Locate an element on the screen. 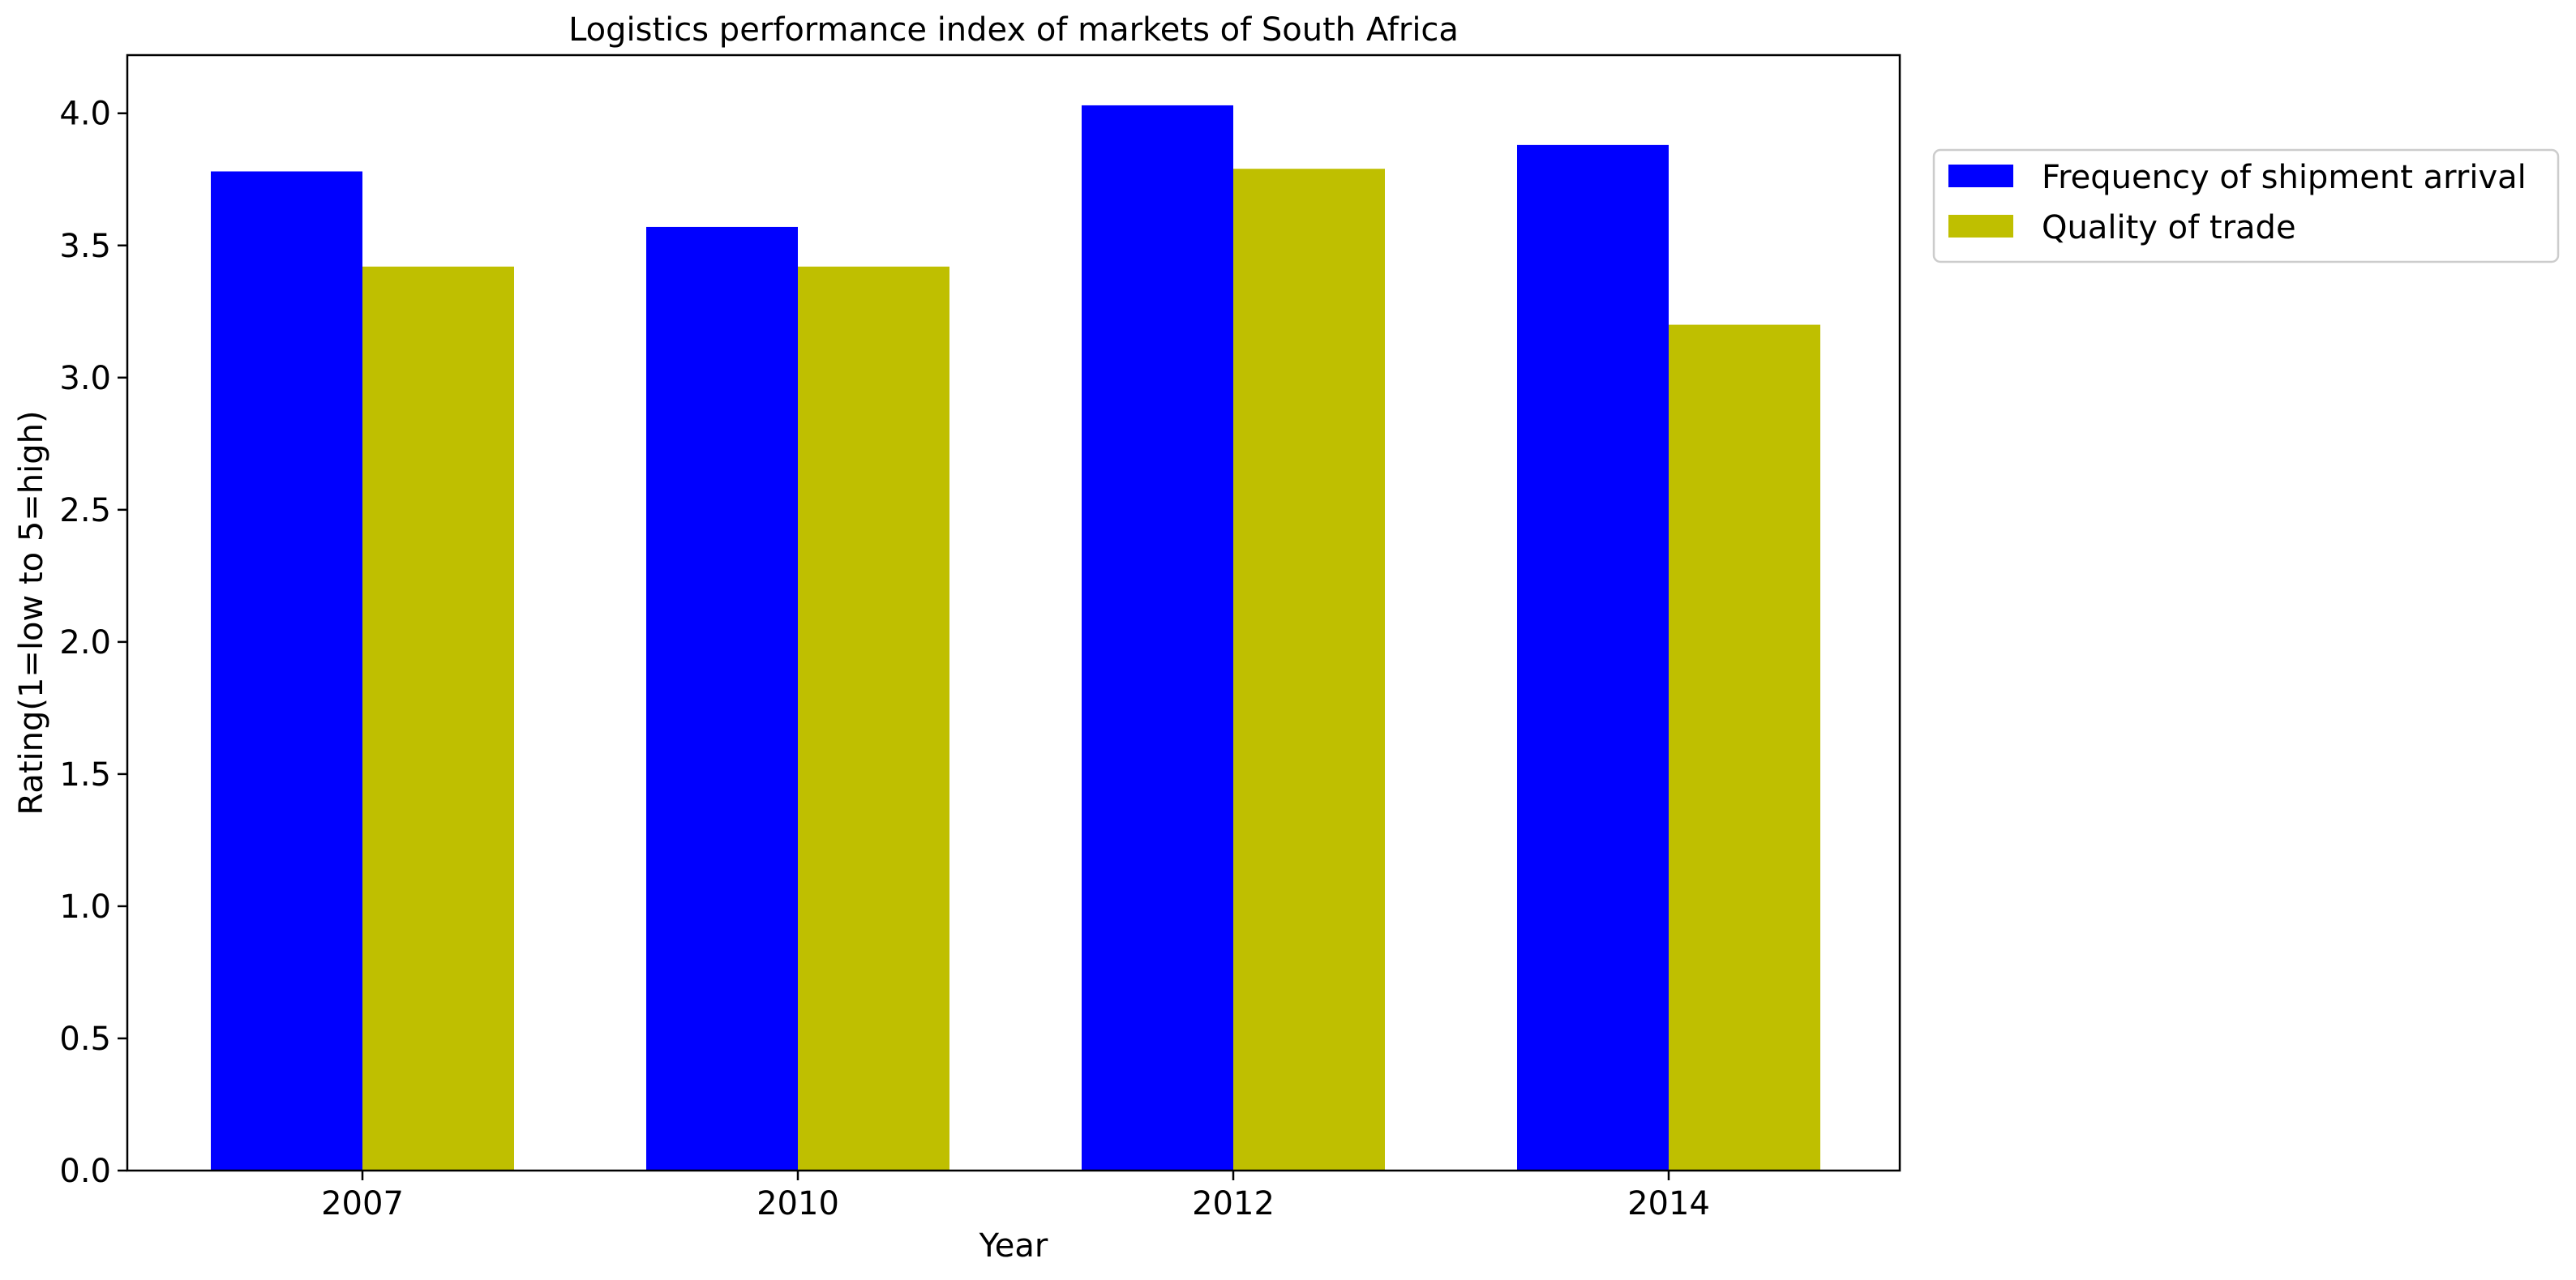 This screenshot has height=1280, width=2576. y-axis: 0.0 0.5 1.0 1.5 2.0 2.5 3.0 3.5 4.0 is located at coordinates (93, 643).